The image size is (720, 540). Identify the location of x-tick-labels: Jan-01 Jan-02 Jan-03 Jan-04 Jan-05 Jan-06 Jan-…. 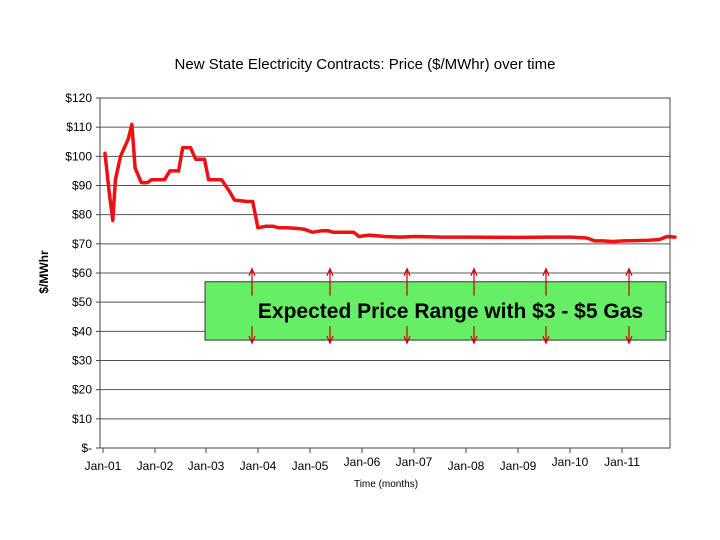
(363, 464).